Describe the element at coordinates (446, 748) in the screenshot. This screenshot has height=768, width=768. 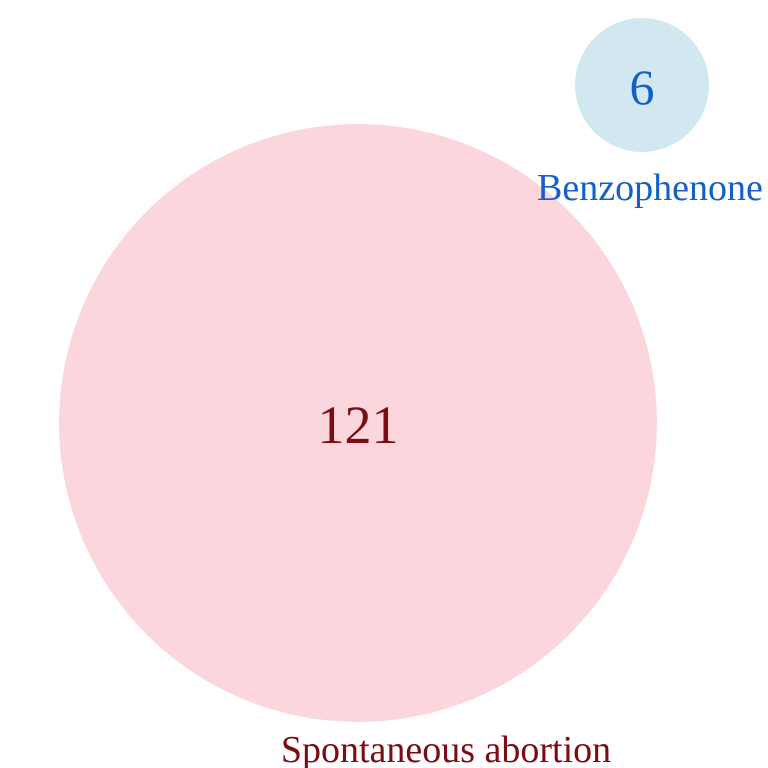
I see `label-spontaneous-abortion: Spontaneous abortion` at that location.